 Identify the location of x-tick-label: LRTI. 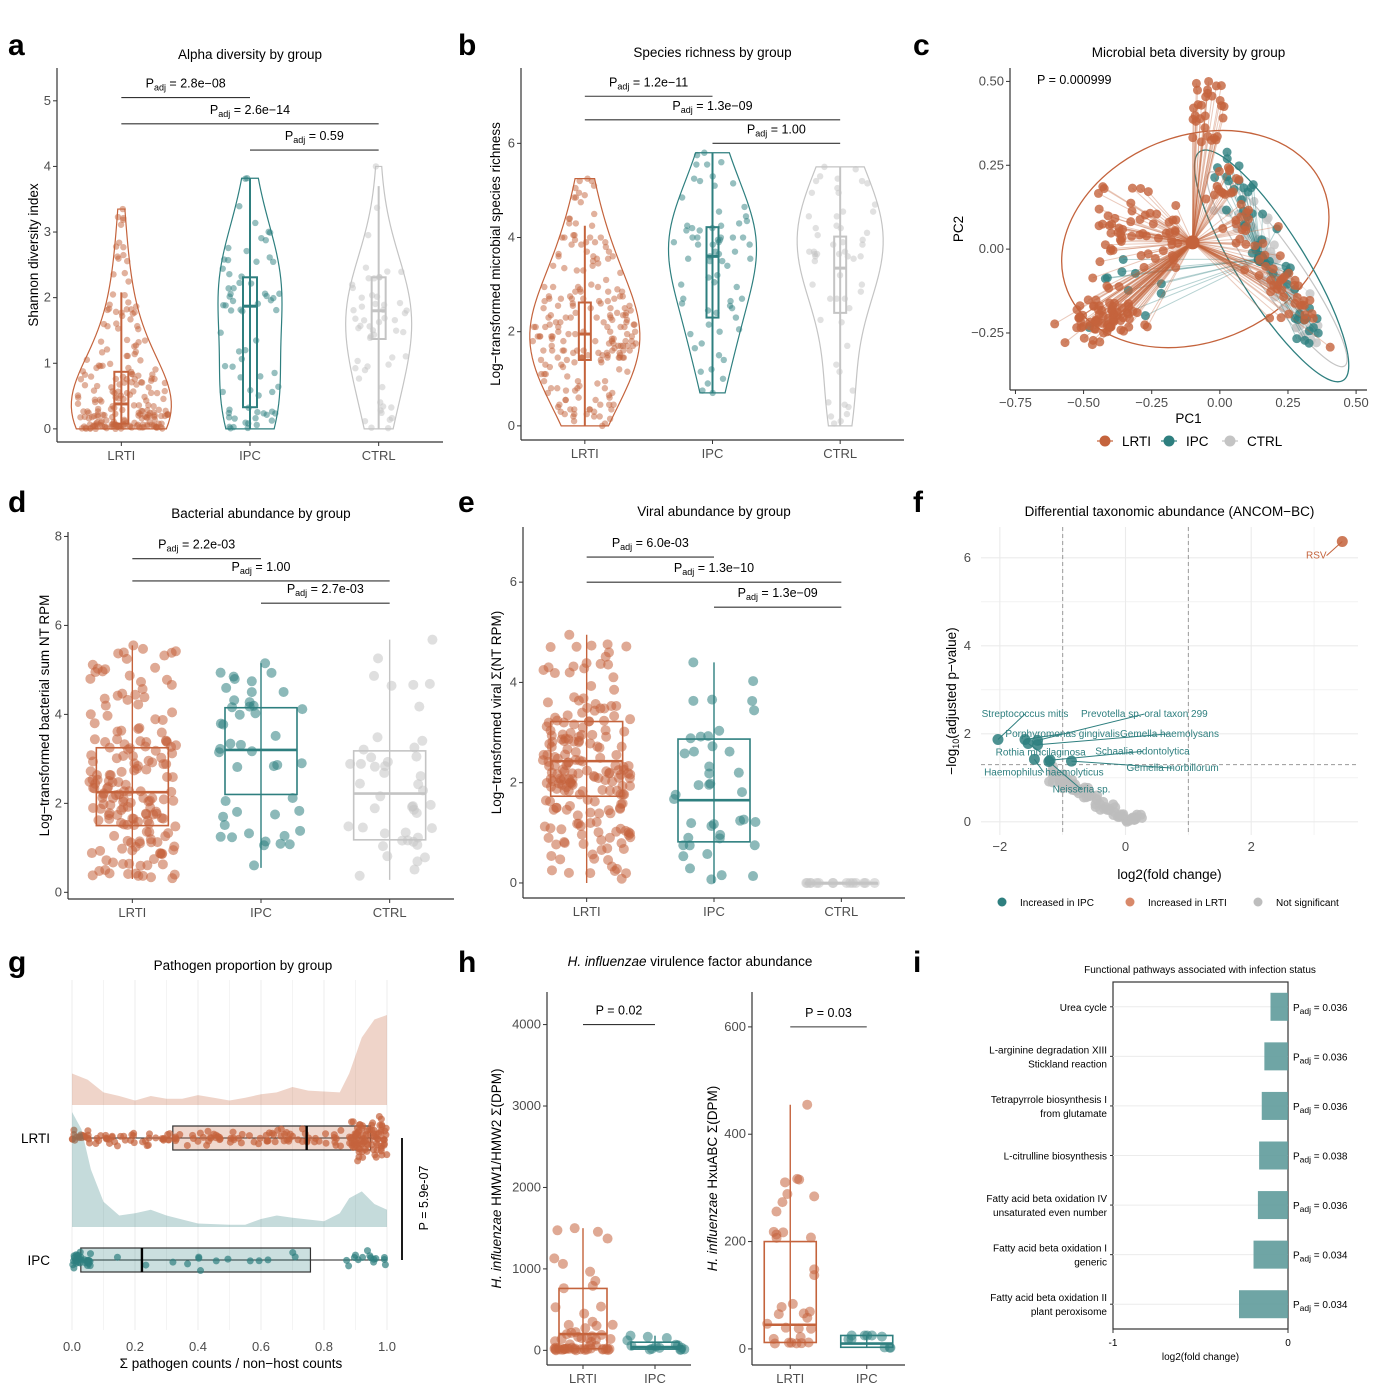
(121, 455).